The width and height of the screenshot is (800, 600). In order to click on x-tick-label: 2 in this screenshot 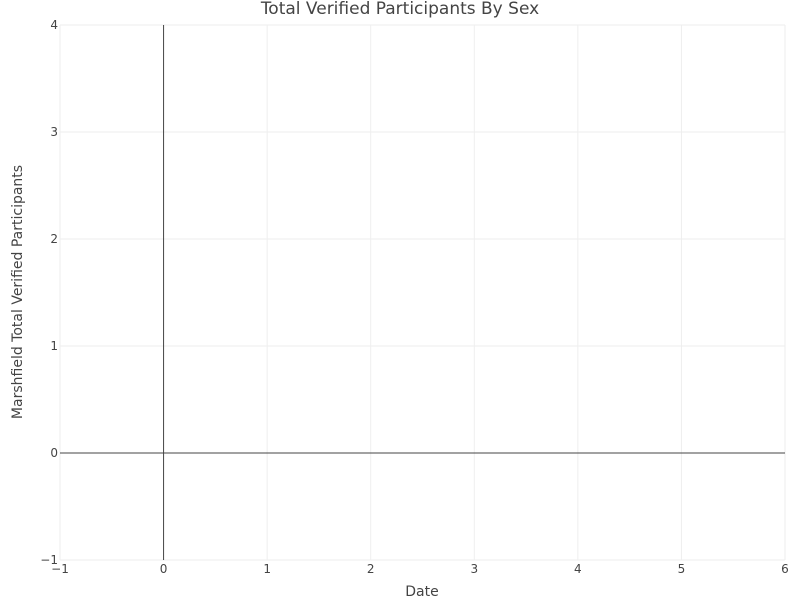, I will do `click(371, 569)`.